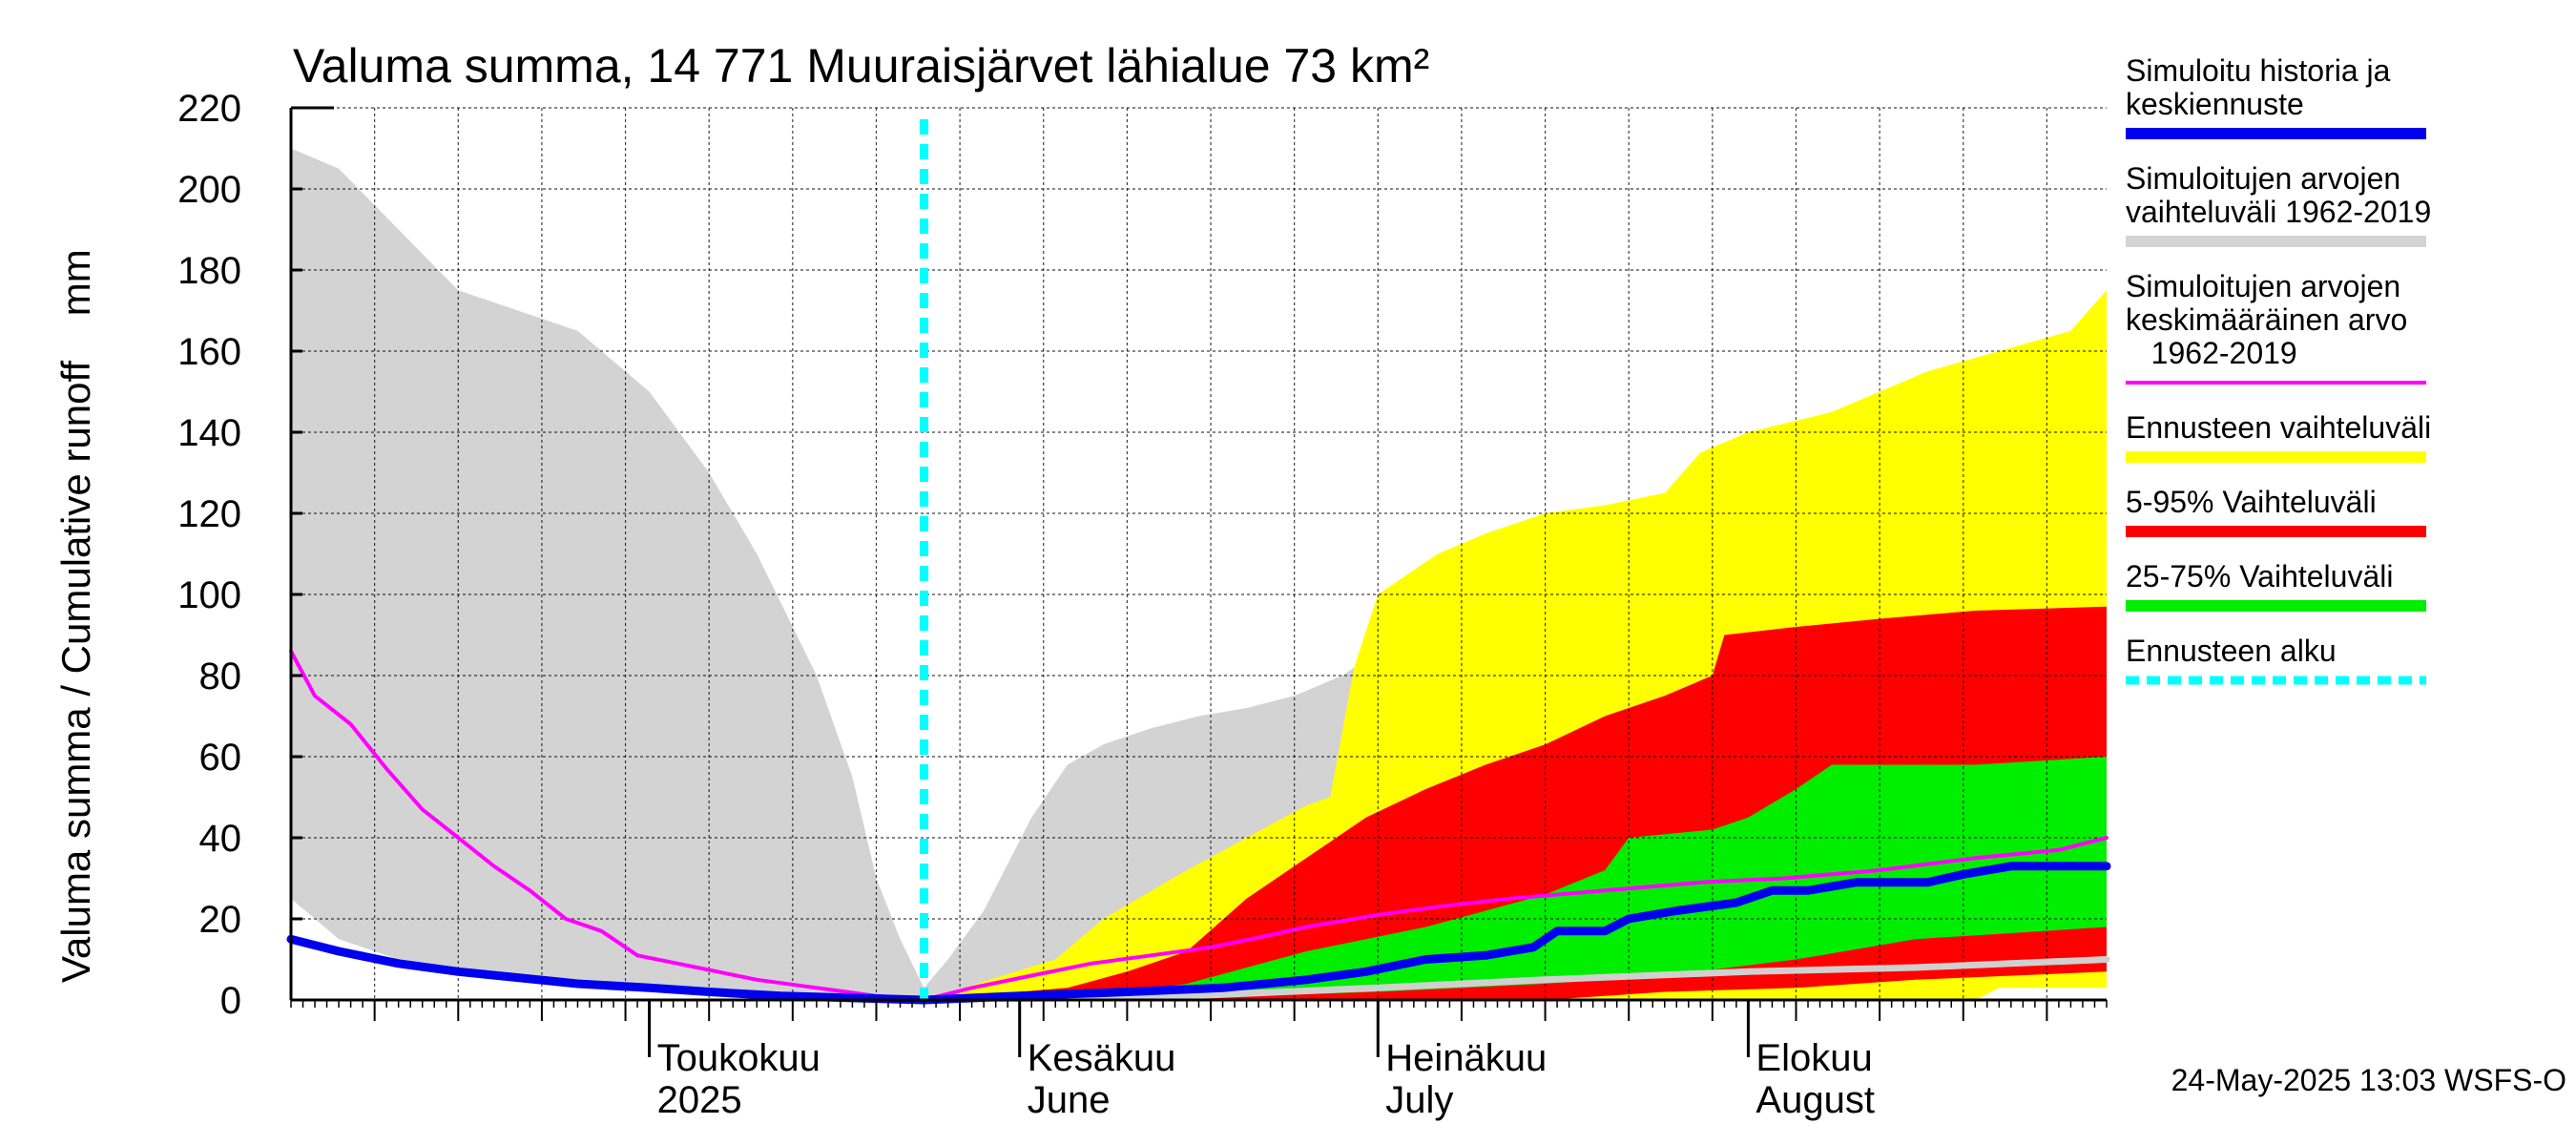 Image resolution: width=2576 pixels, height=1145 pixels. What do you see at coordinates (699, 1100) in the screenshot?
I see `month-label-en: 2025` at bounding box center [699, 1100].